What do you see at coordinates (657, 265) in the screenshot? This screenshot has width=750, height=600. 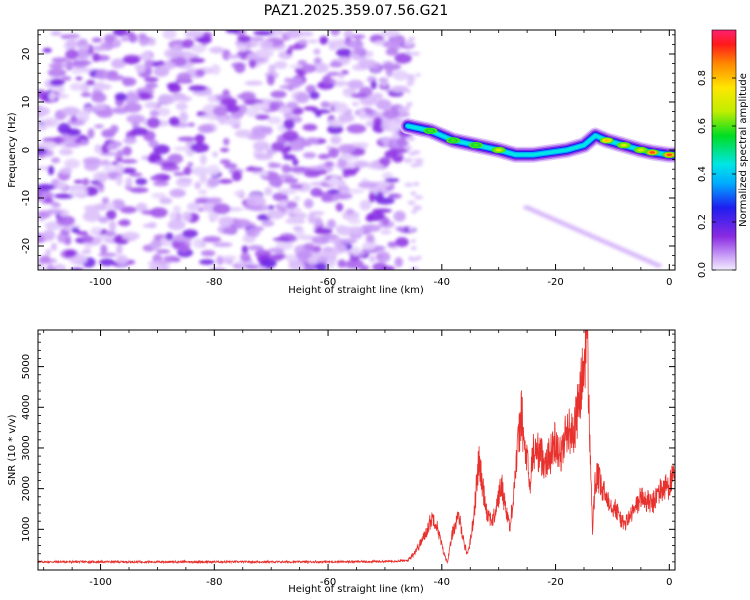 I see `secondary-trace-blob` at bounding box center [657, 265].